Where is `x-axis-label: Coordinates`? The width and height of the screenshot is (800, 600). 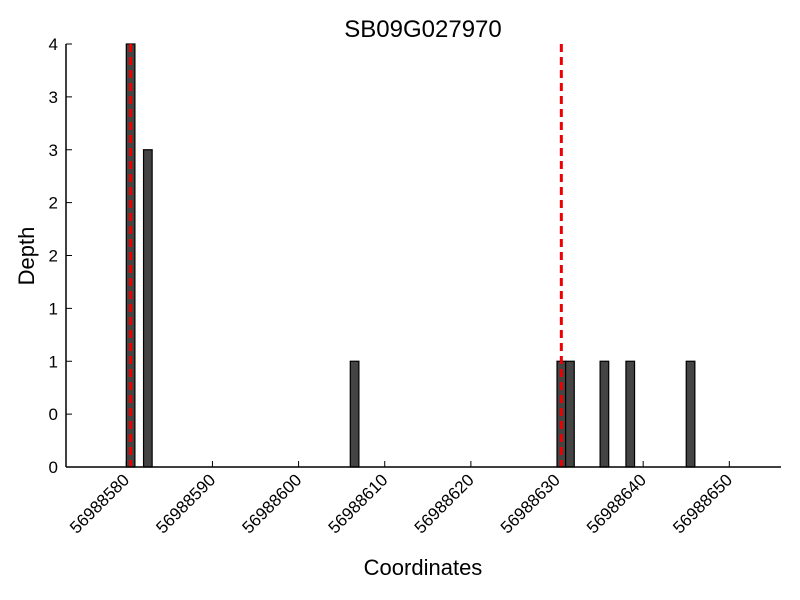 x-axis-label: Coordinates is located at coordinates (423, 567).